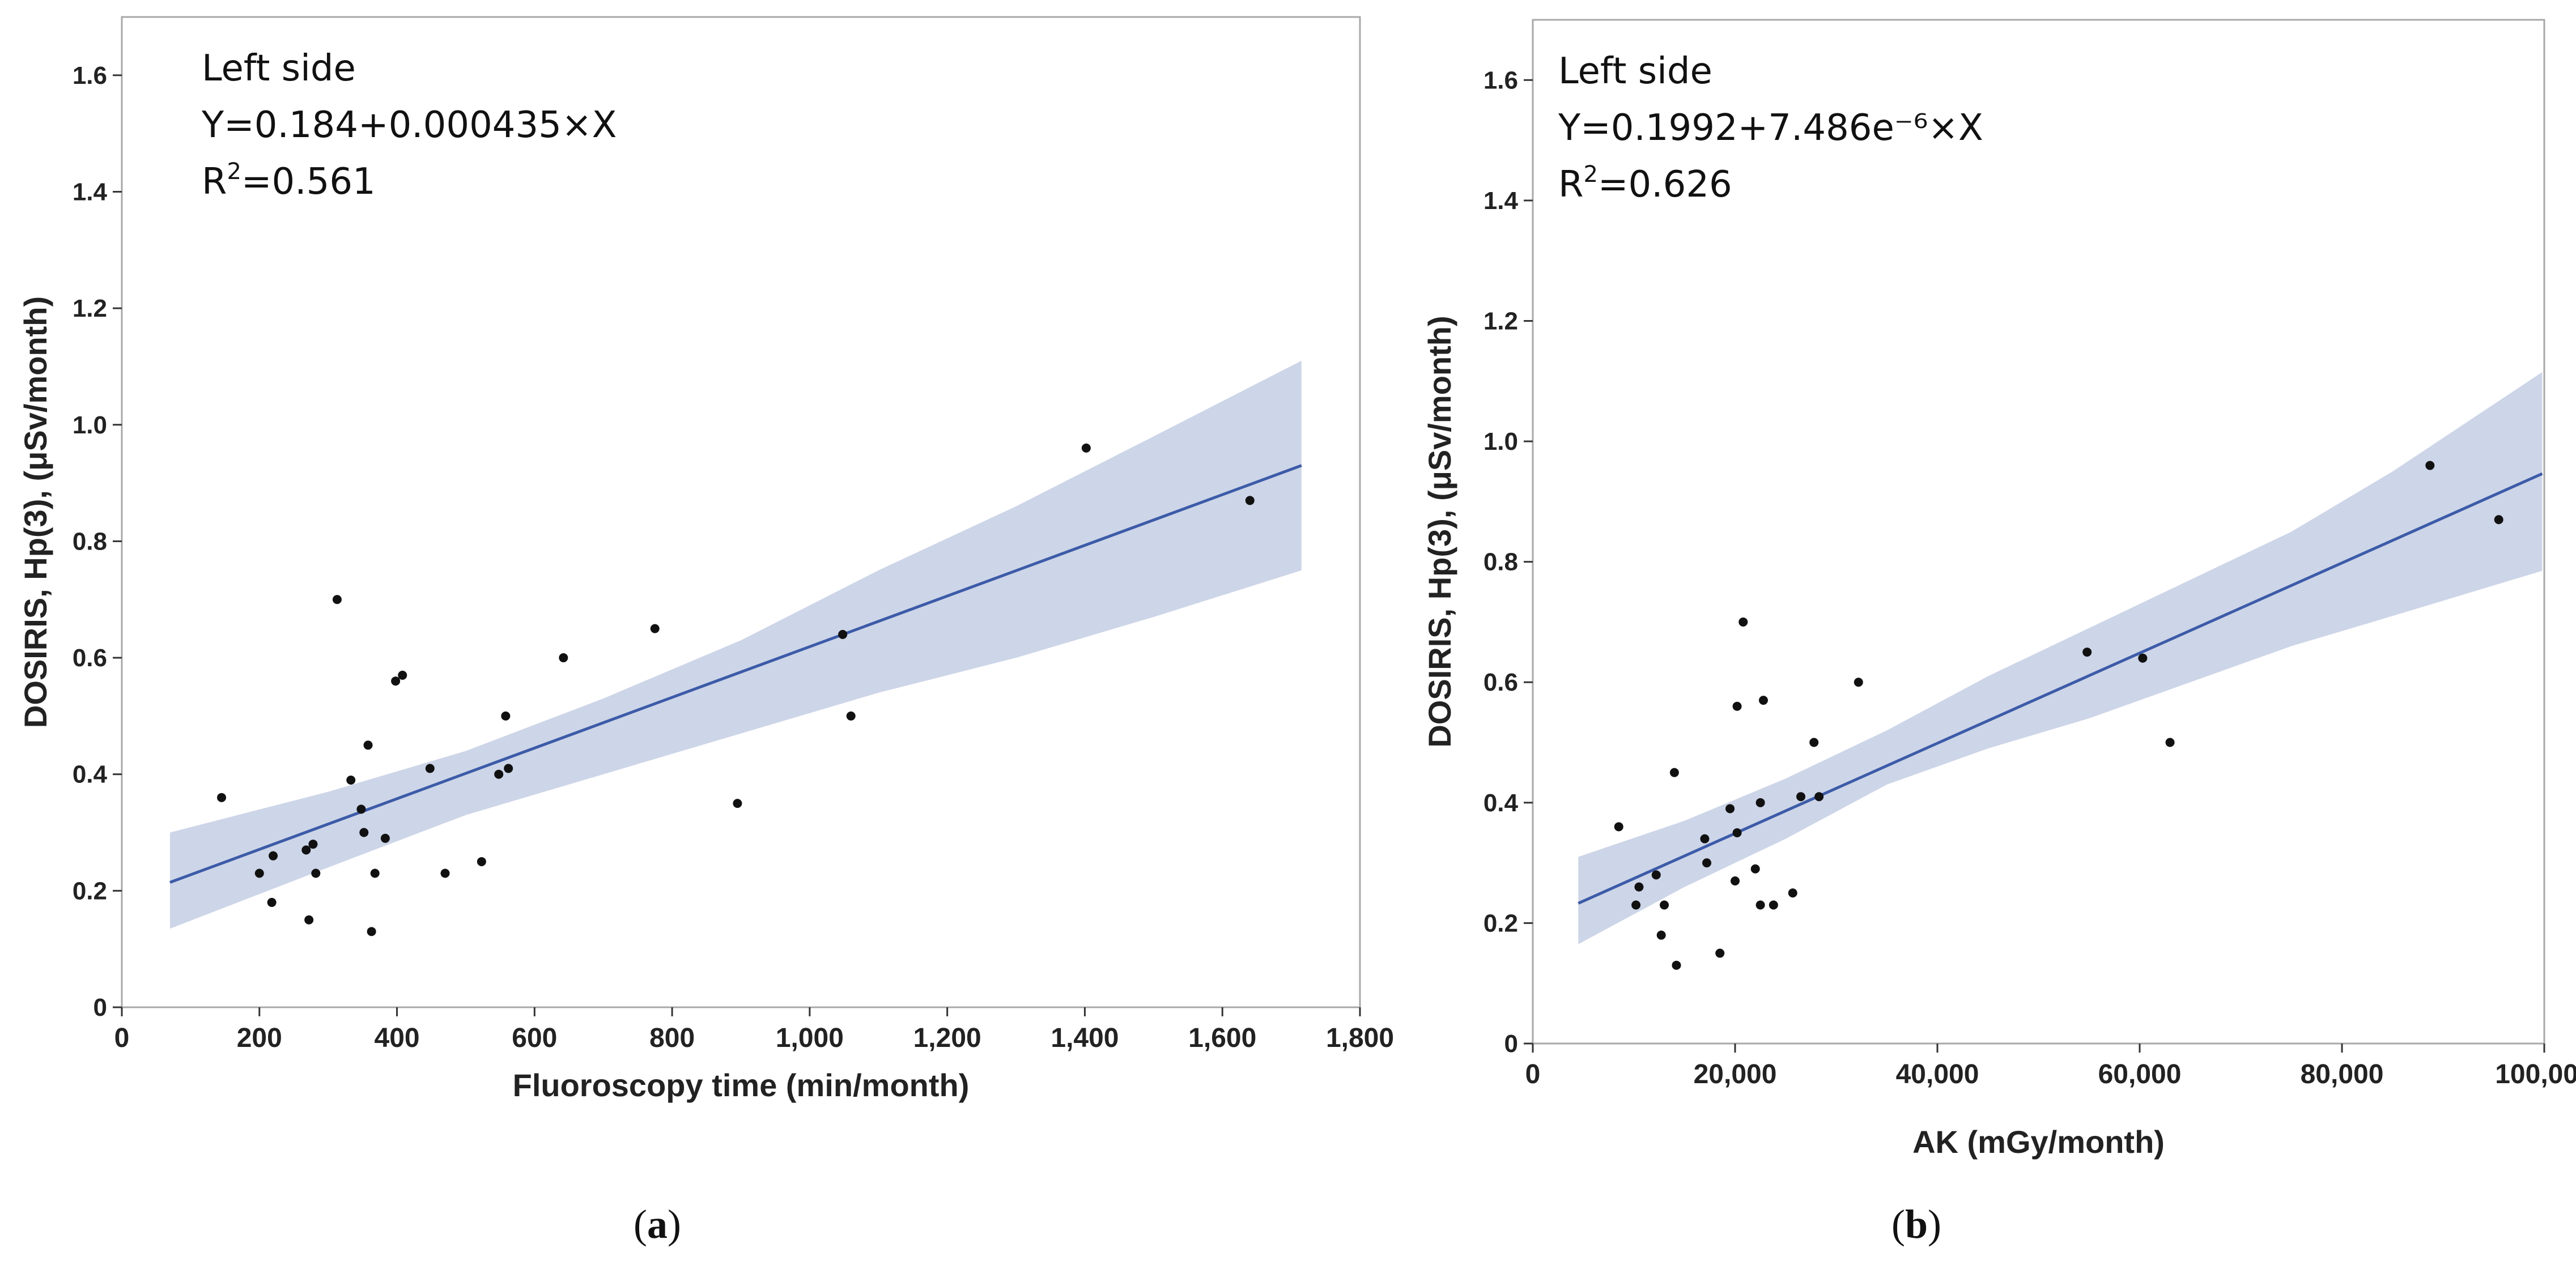 The height and width of the screenshot is (1269, 2576). Describe the element at coordinates (1645, 183) in the screenshot. I see `annotation-r-squared: R2=0.626` at that location.